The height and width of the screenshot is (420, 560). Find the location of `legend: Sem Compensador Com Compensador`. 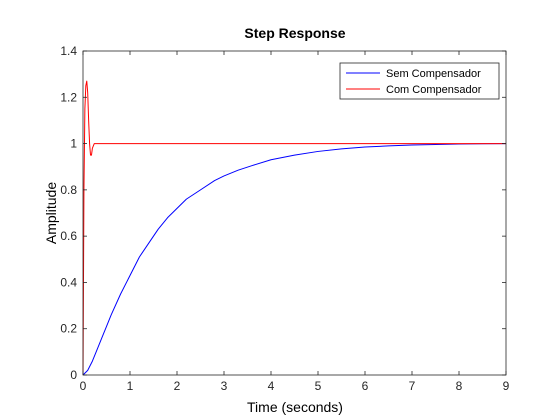

legend: Sem Compensador Com Compensador is located at coordinates (419, 81).